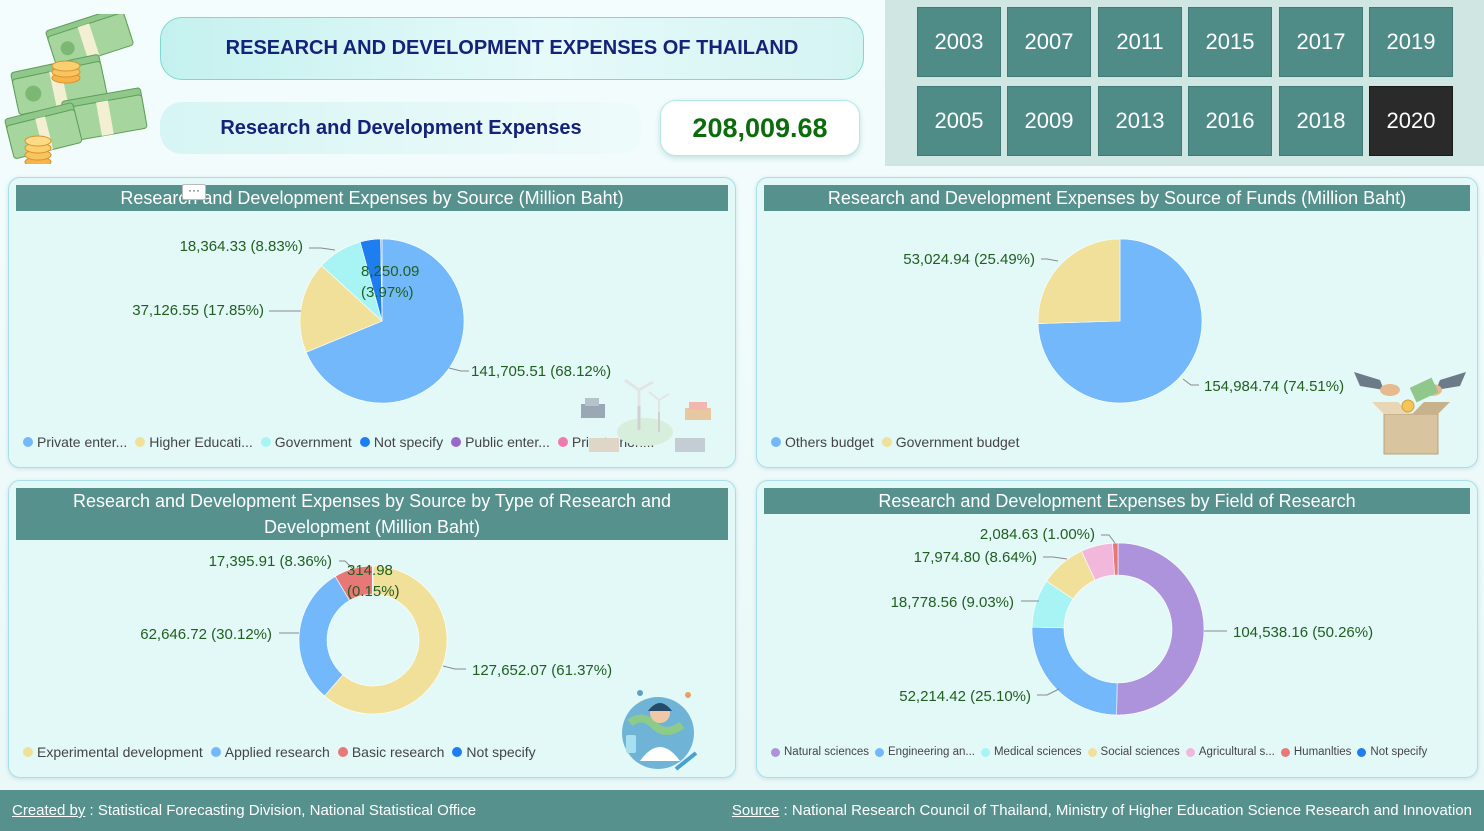 This screenshot has height=831, width=1484. I want to click on legend-item-experimental-development: Experimental development, so click(113, 752).